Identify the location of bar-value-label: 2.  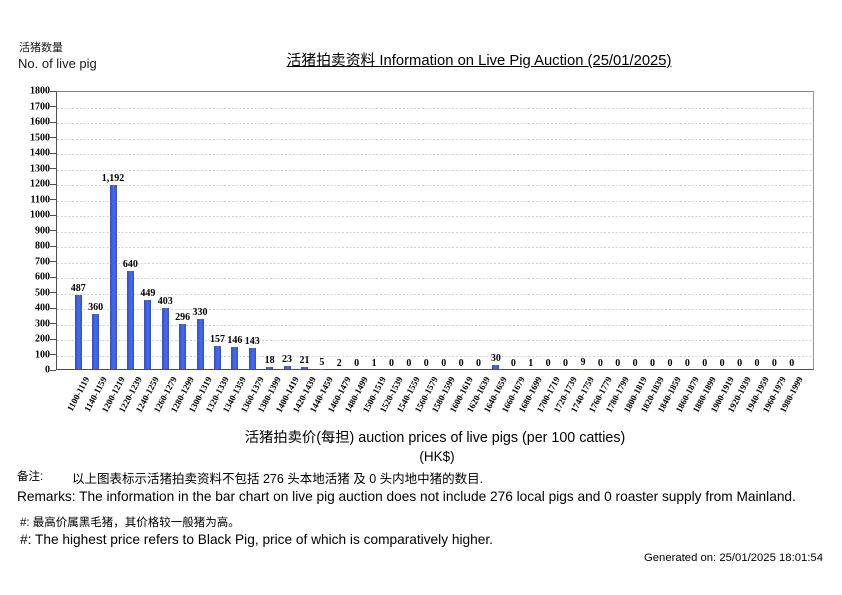
(339, 363).